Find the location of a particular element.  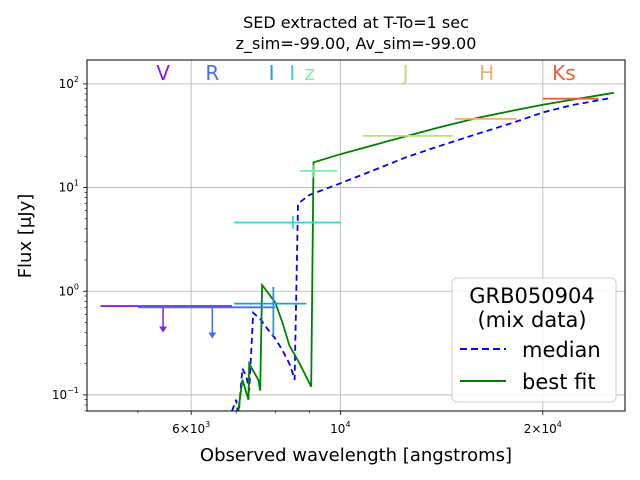

y-axis-label: Flux [μJy] is located at coordinates (25, 236).